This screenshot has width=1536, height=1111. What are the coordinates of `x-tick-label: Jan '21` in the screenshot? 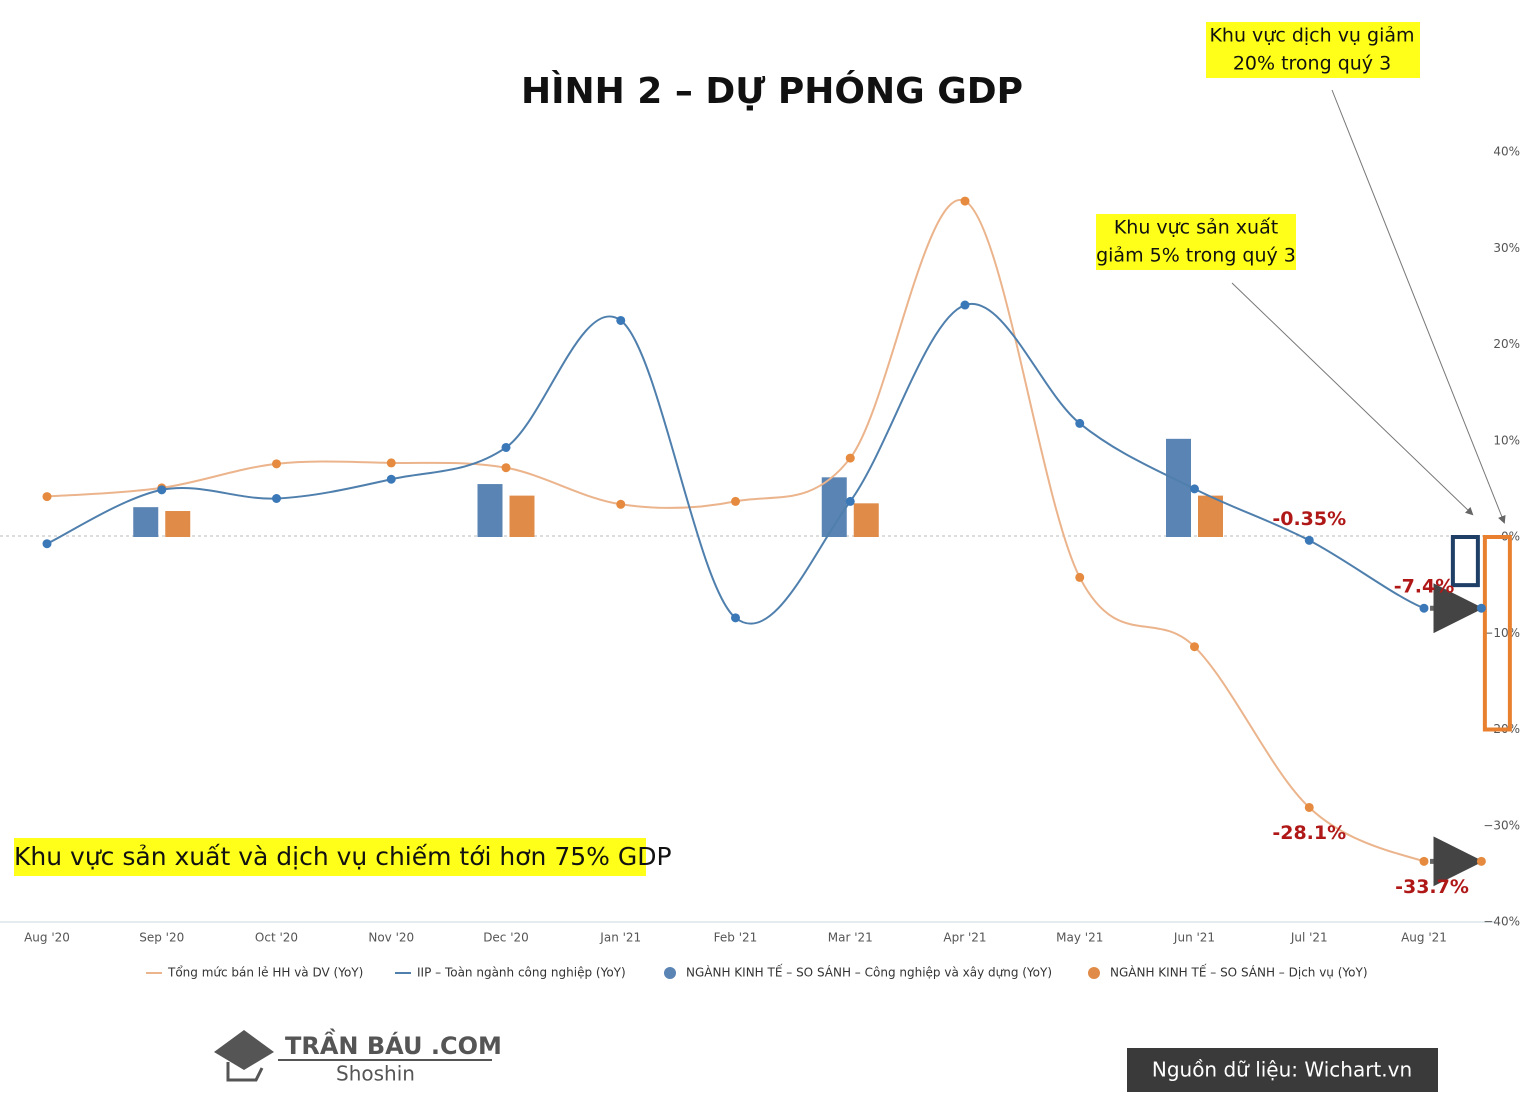 It's located at (620, 938).